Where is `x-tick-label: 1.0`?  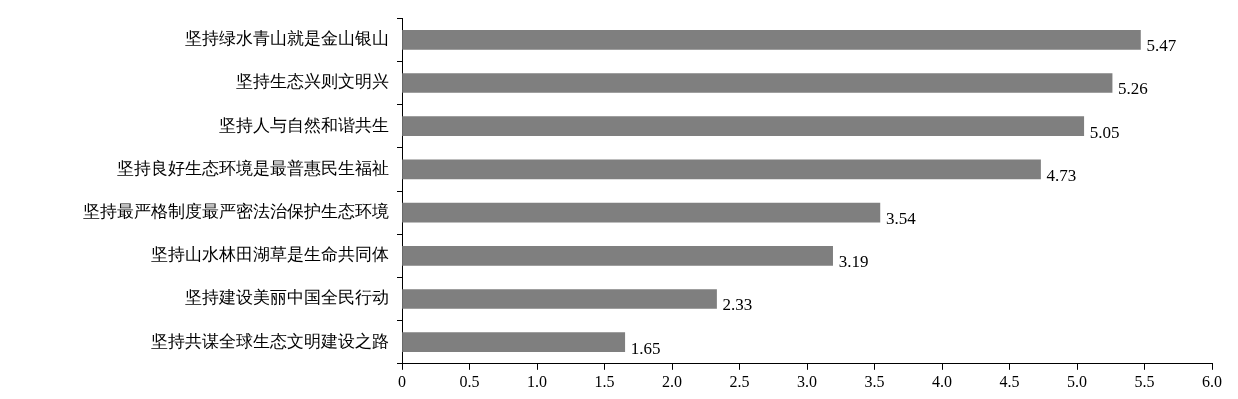 x-tick-label: 1.0 is located at coordinates (537, 381).